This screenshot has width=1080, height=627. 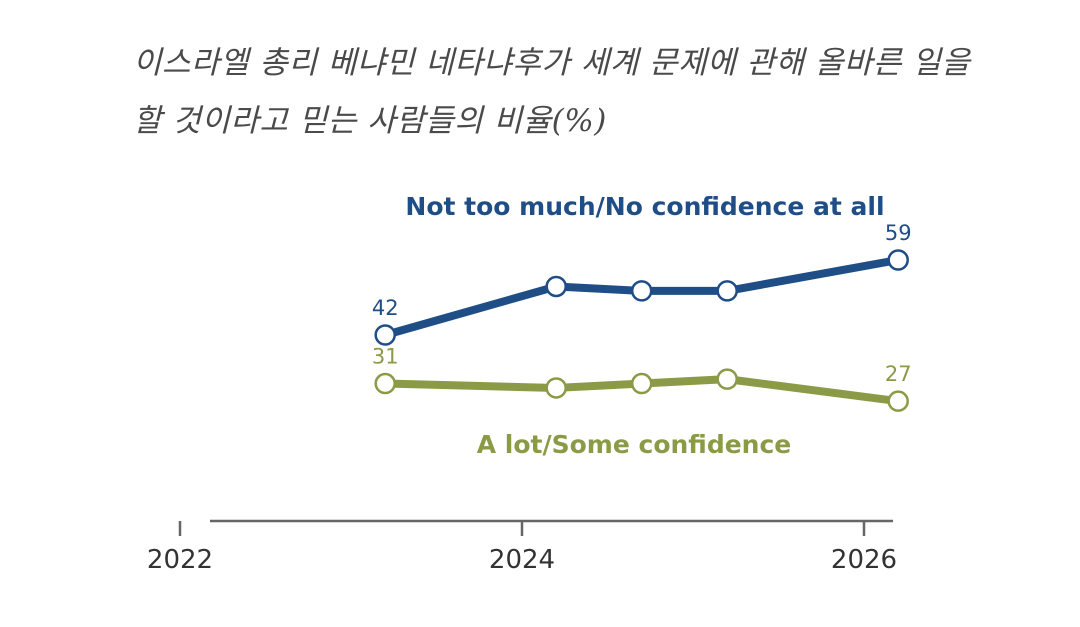 What do you see at coordinates (644, 206) in the screenshot?
I see `series-name-label-0: Not too much/No confidence at all` at bounding box center [644, 206].